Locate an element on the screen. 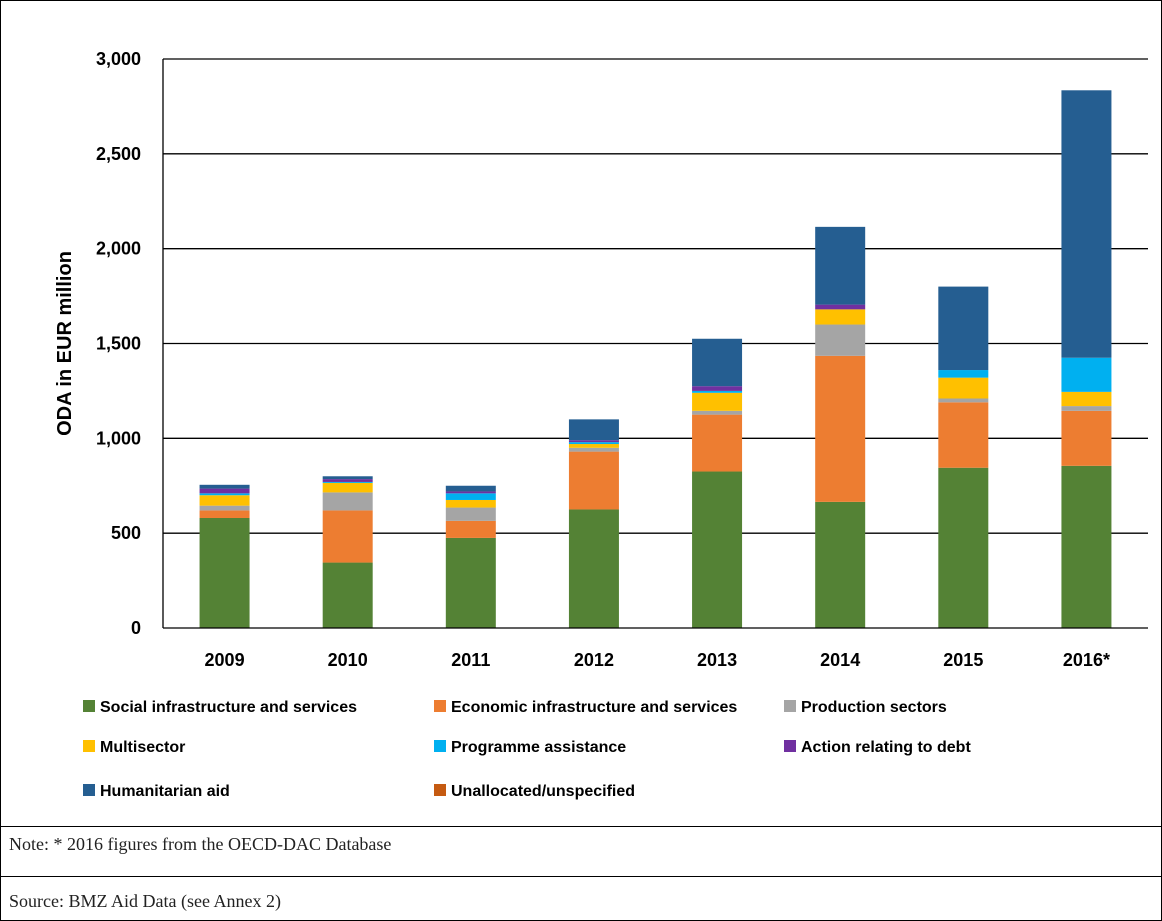  x-tick-label: 2012 is located at coordinates (594, 660).